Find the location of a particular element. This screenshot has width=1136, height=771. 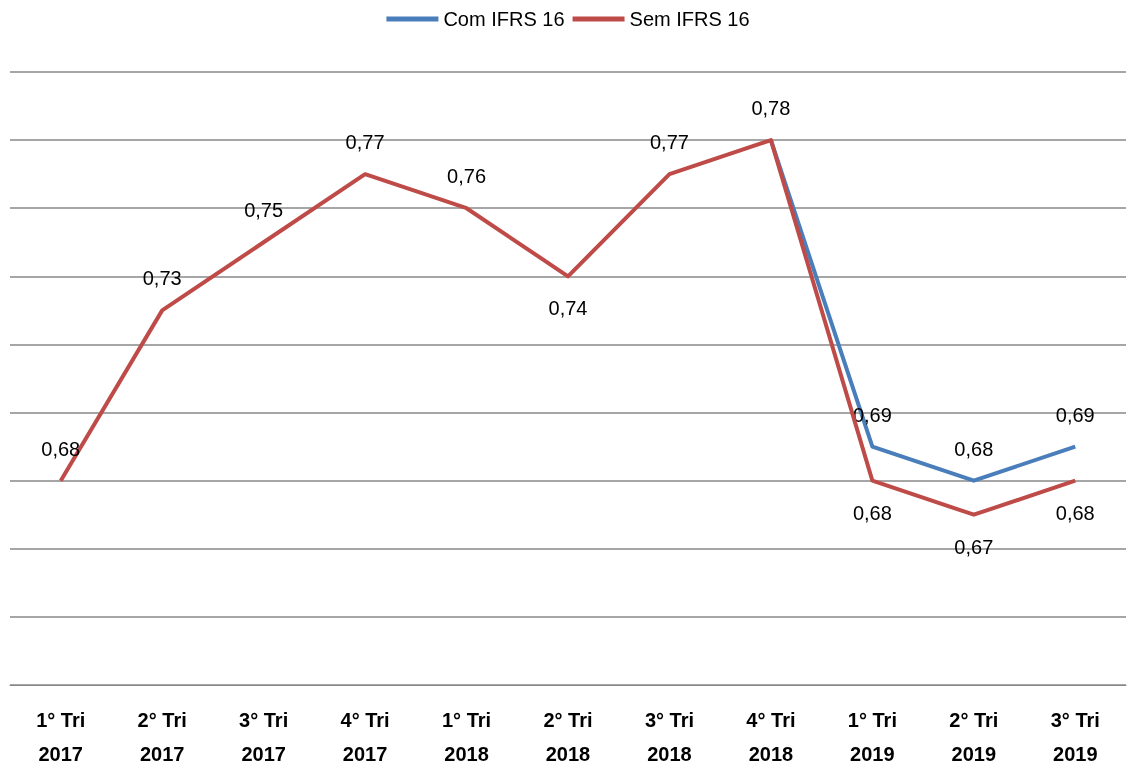

data-label: 0,78 is located at coordinates (771, 108).